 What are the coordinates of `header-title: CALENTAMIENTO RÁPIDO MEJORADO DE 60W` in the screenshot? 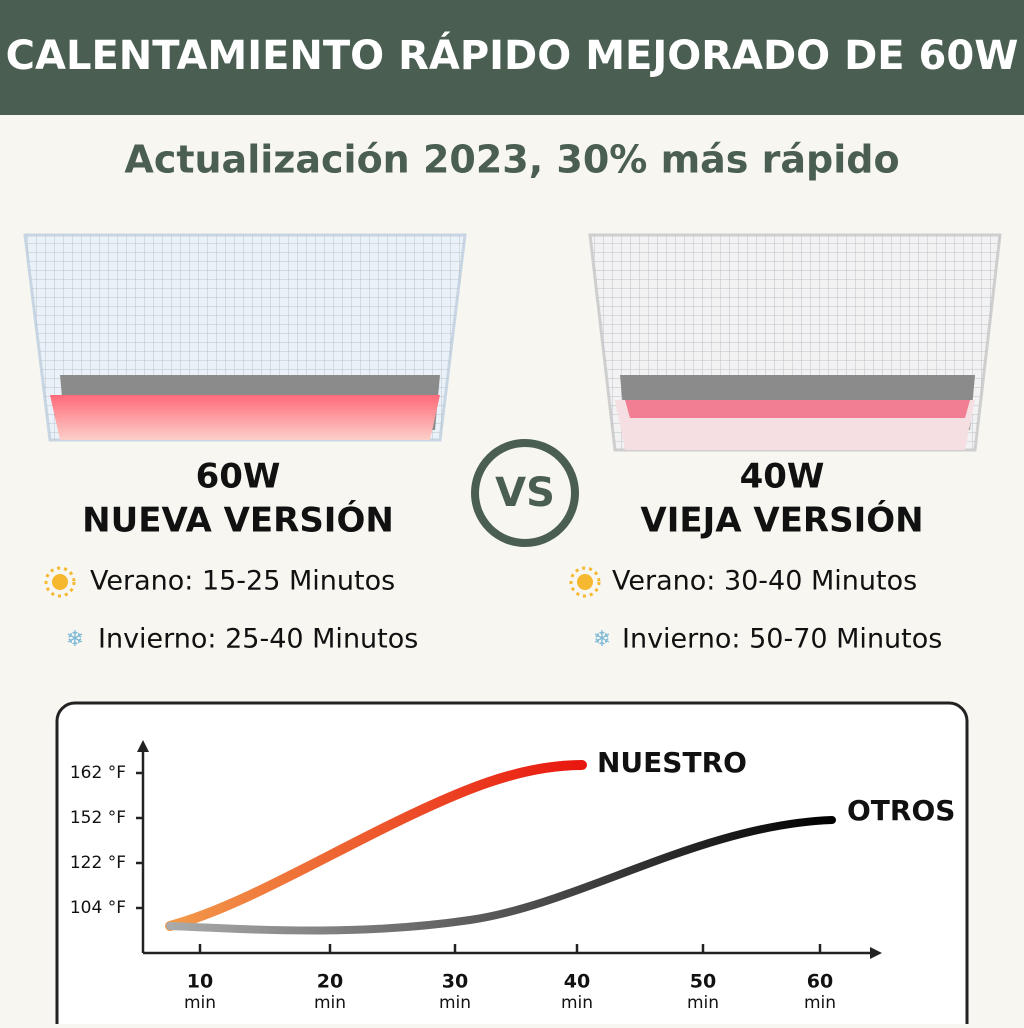 It's located at (512, 55).